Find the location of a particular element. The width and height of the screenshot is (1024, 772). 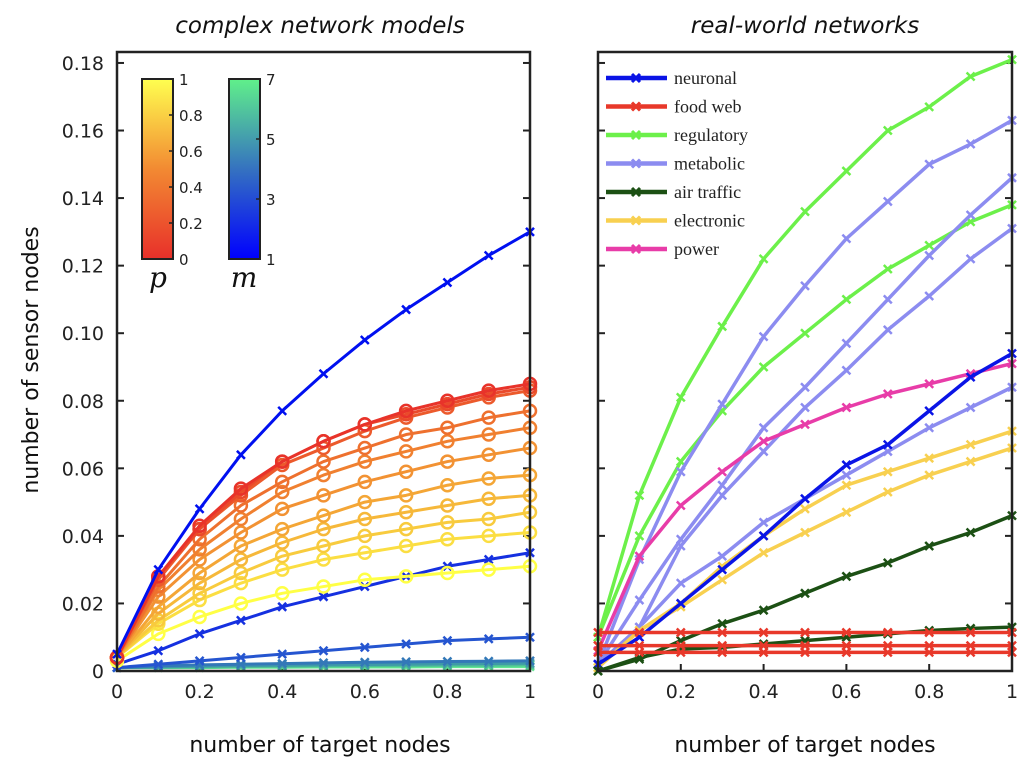

left-x-tick-label: 0.2 is located at coordinates (199, 692).